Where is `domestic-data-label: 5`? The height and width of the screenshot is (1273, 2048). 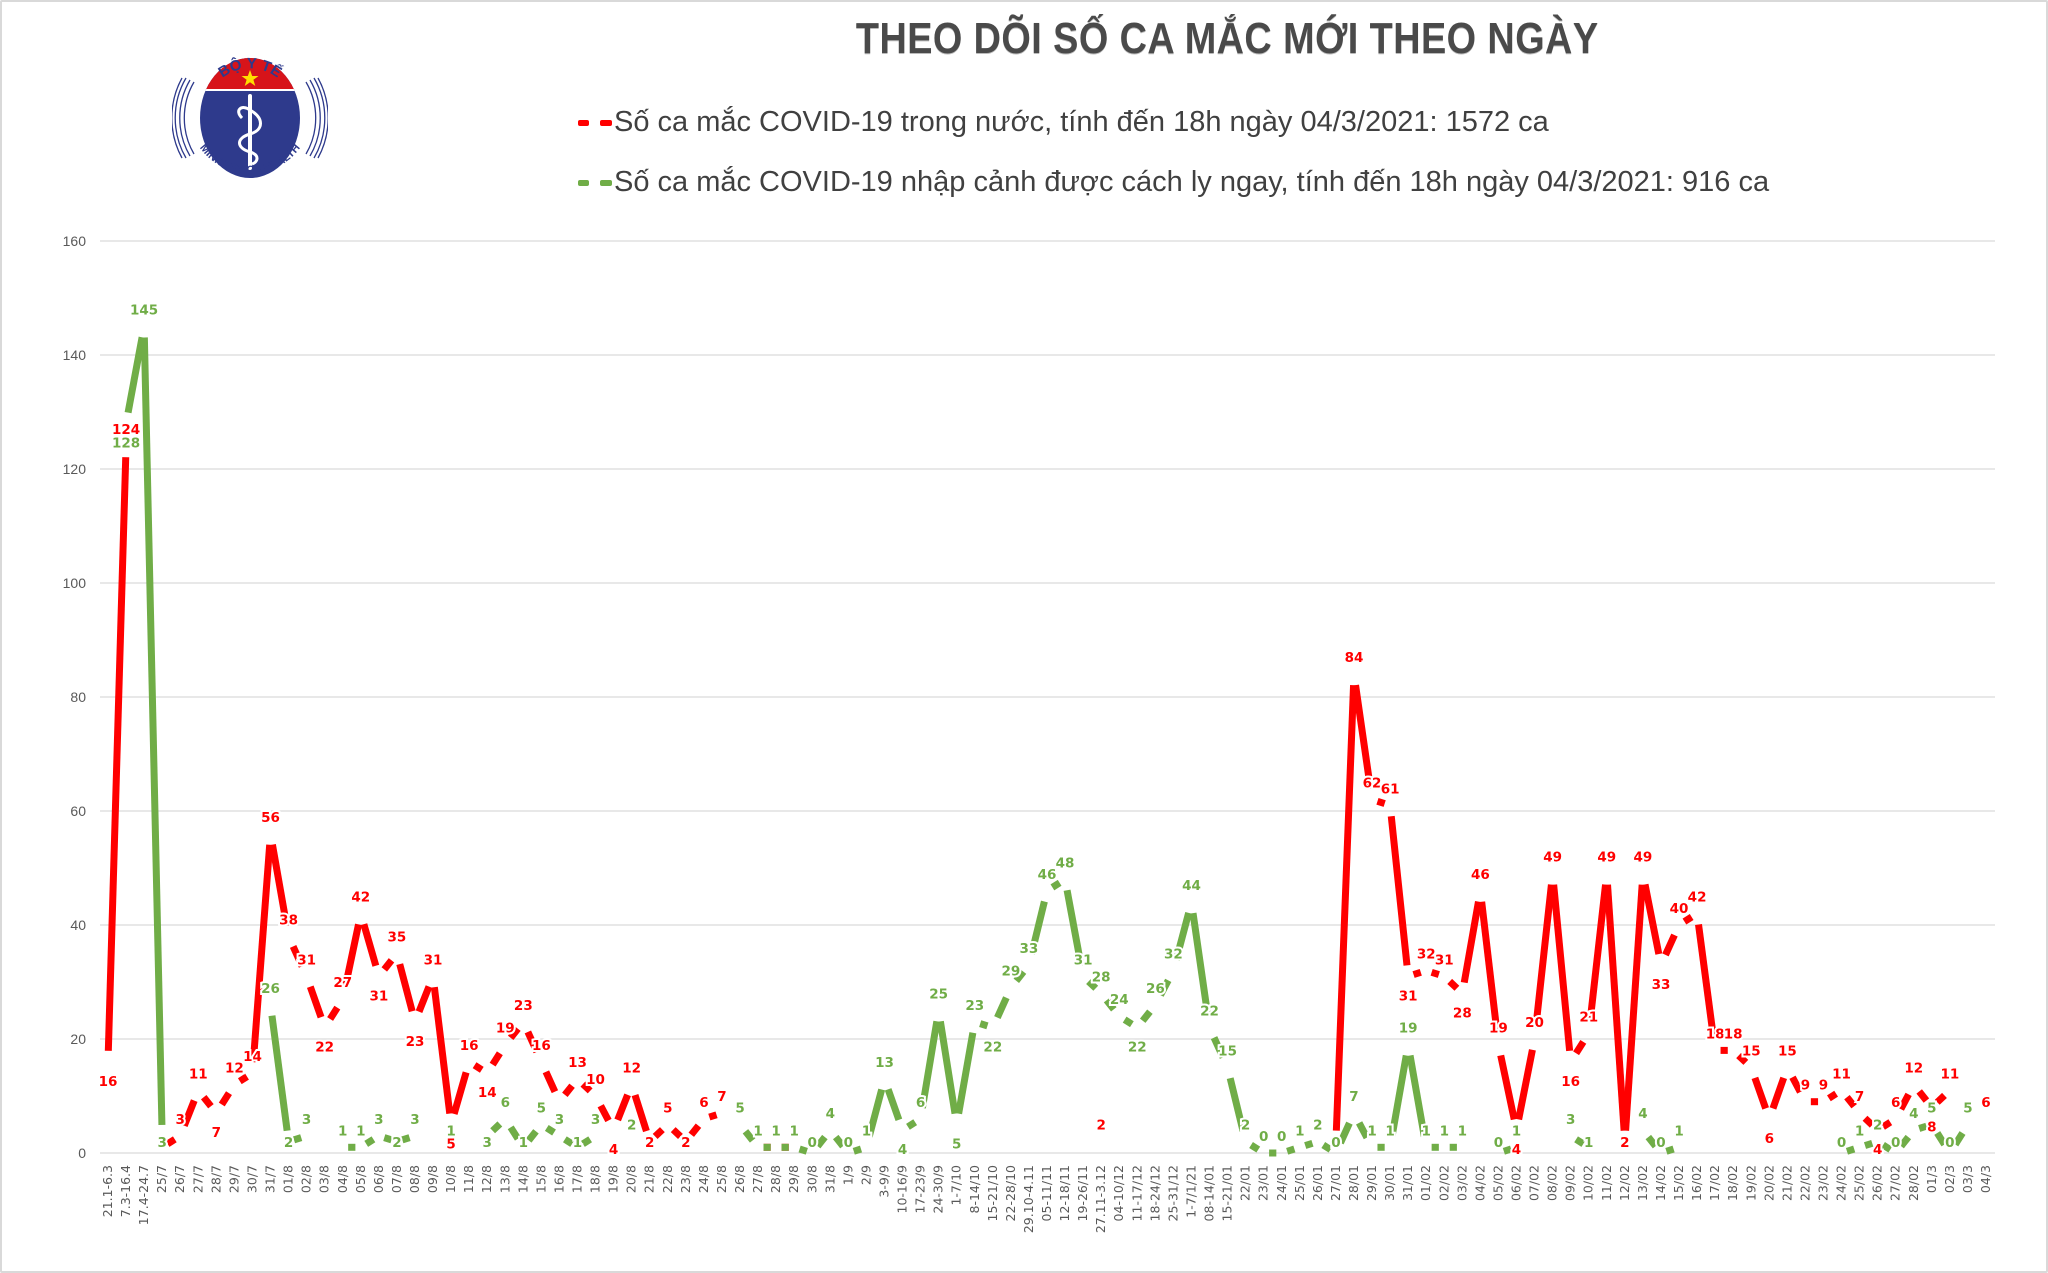
domestic-data-label: 5 is located at coordinates (450, 1145).